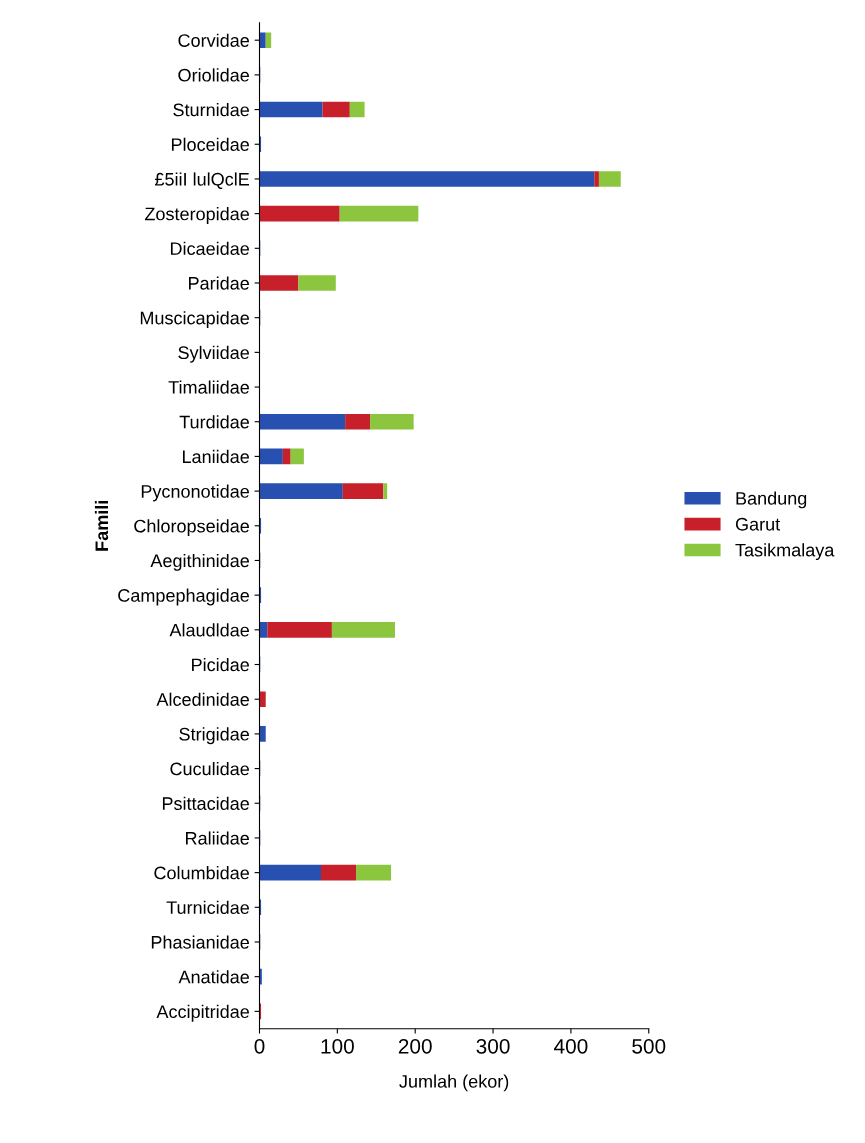 The width and height of the screenshot is (865, 1143). Describe the element at coordinates (493, 1046) in the screenshot. I see `x-tick-label: 300` at that location.